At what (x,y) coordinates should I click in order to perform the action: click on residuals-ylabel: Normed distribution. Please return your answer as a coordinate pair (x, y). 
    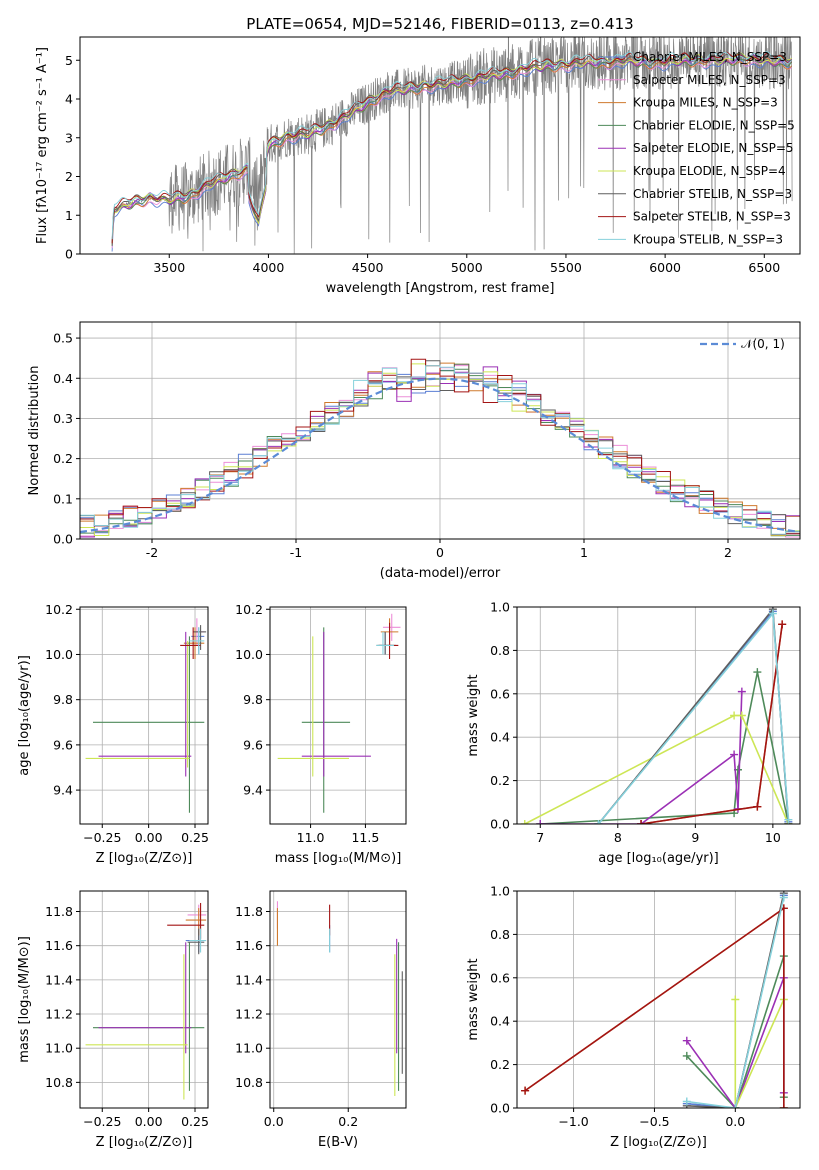
    Looking at the image, I should click on (34, 431).